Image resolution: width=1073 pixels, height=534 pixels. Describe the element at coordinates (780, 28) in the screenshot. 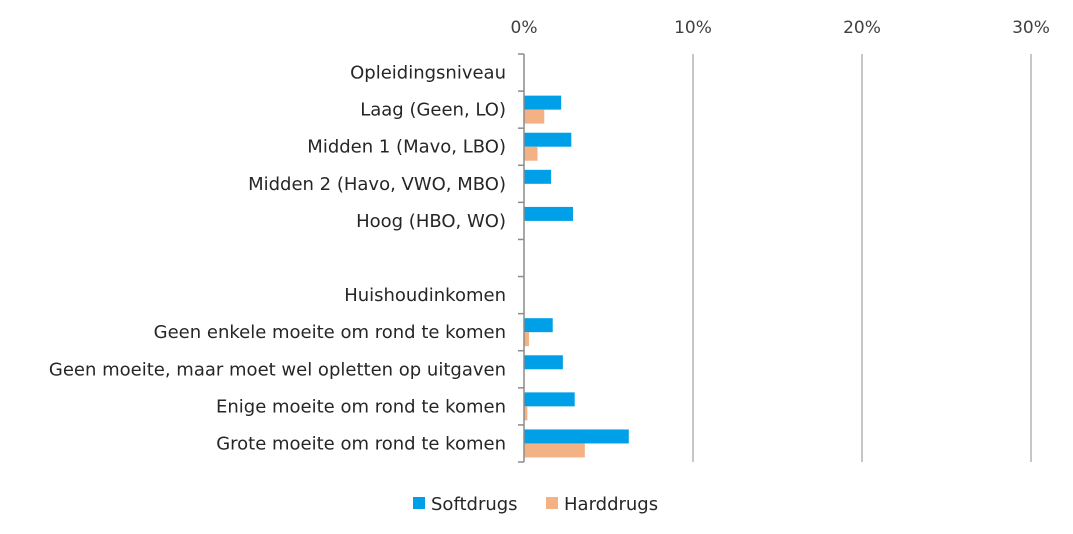

I see `x-tick-labels: 0% 10% 20% 30%` at that location.